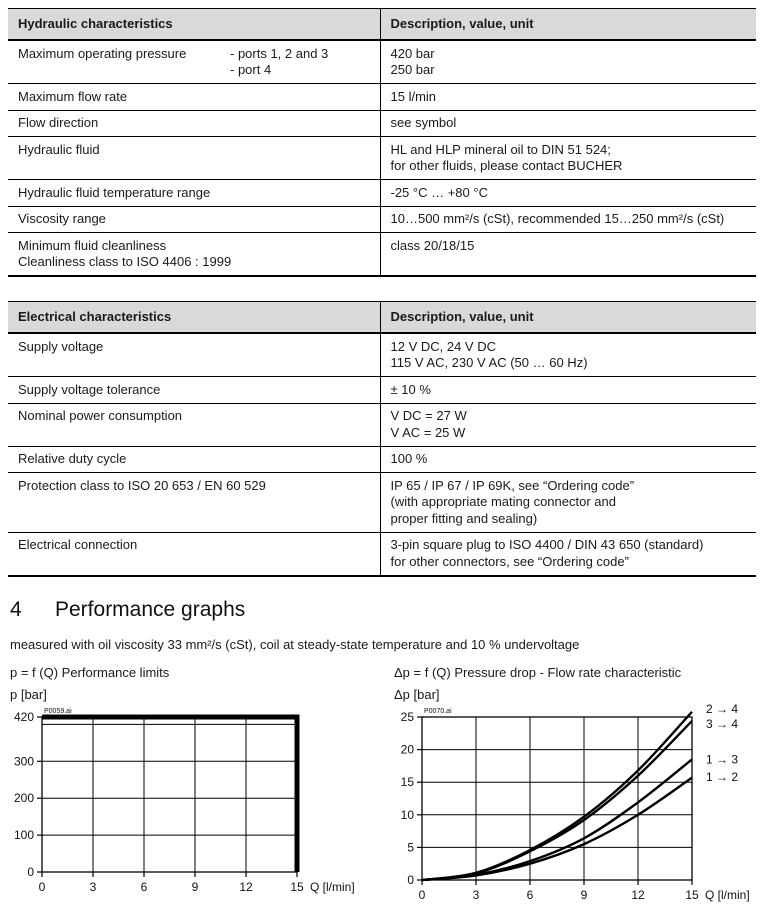 This screenshot has width=764, height=907. What do you see at coordinates (194, 123) in the screenshot?
I see `row-label: Flow direction` at bounding box center [194, 123].